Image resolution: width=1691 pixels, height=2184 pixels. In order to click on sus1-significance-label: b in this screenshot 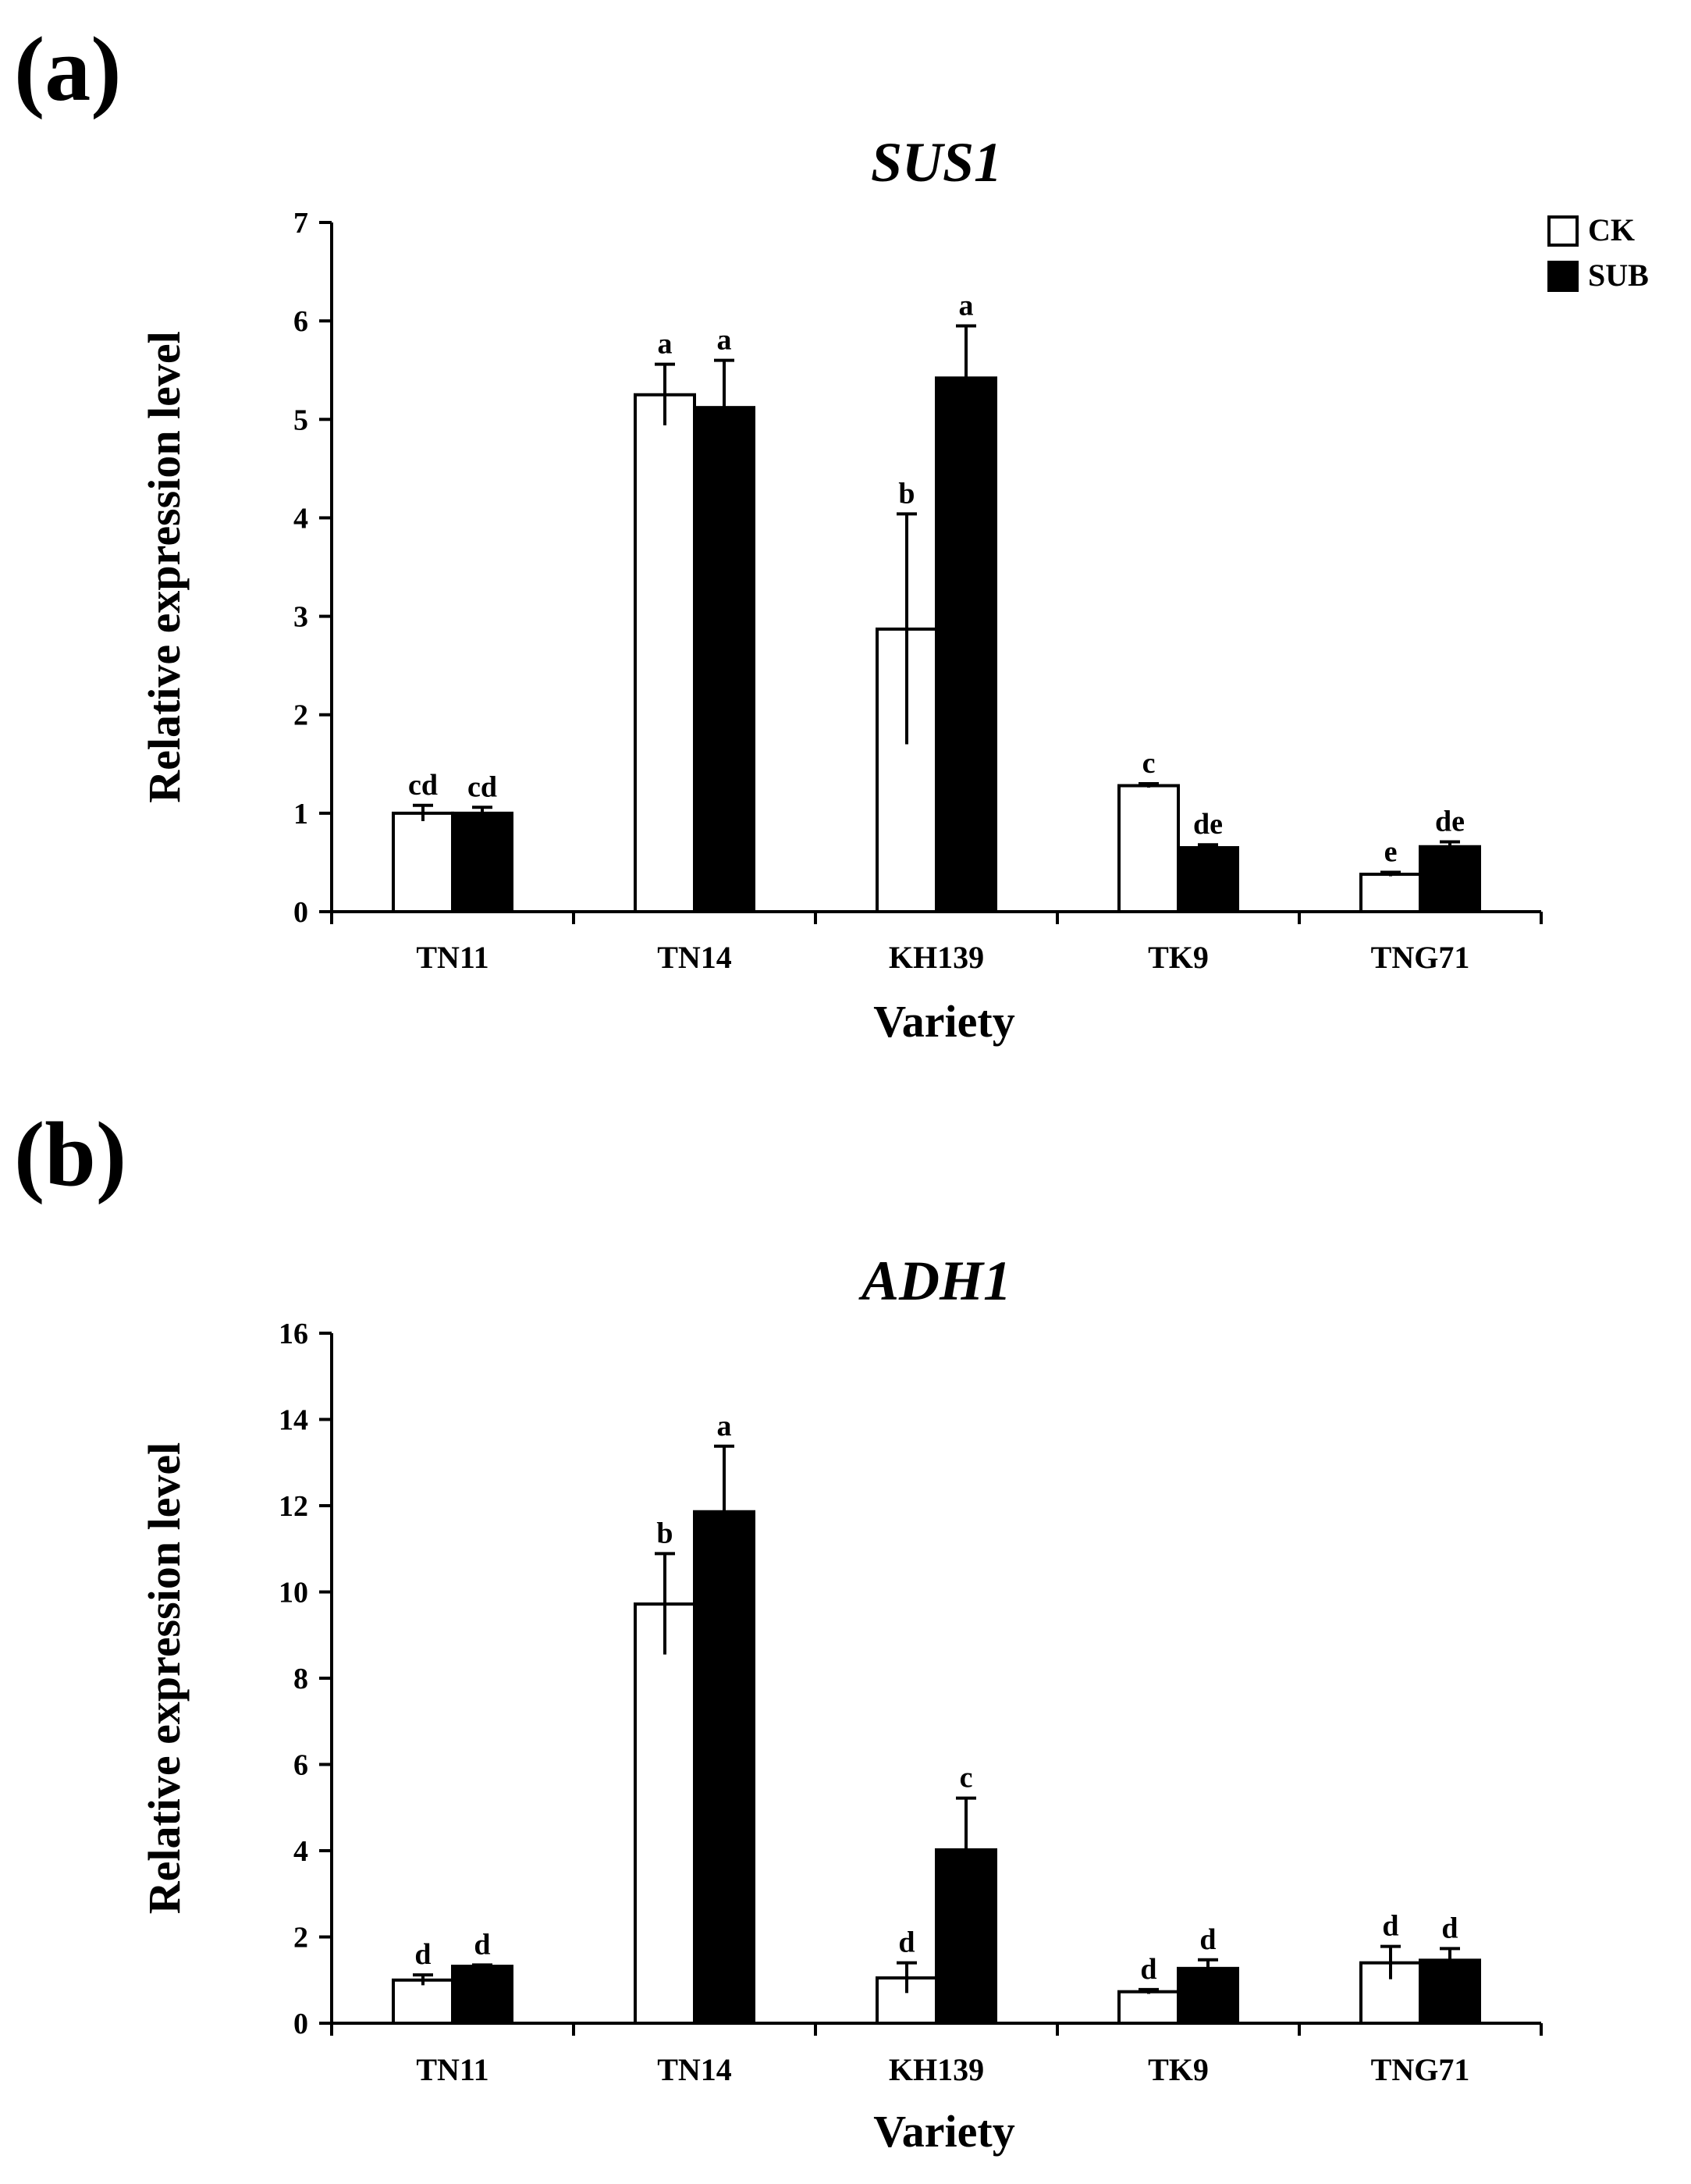, I will do `click(906, 493)`.